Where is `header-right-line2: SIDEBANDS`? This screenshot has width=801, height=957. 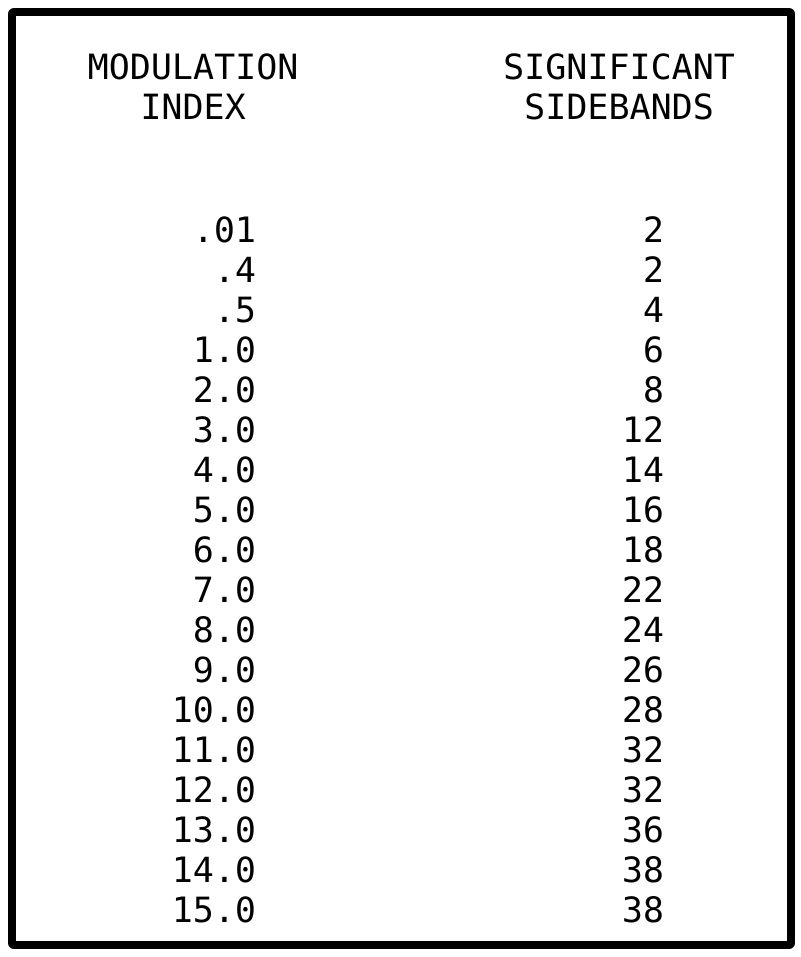 header-right-line2: SIDEBANDS is located at coordinates (619, 108).